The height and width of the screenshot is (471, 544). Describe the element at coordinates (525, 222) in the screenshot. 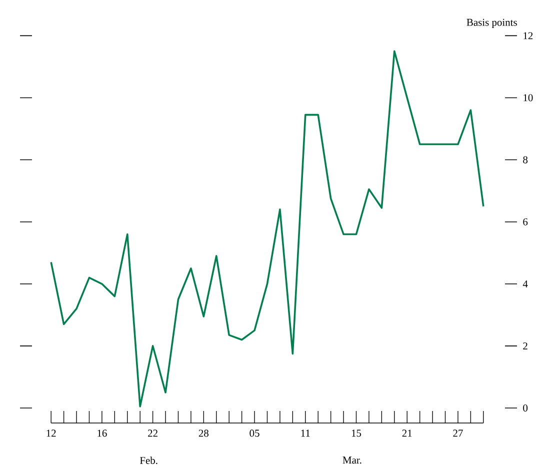

I see `y-tick-label: 6` at that location.